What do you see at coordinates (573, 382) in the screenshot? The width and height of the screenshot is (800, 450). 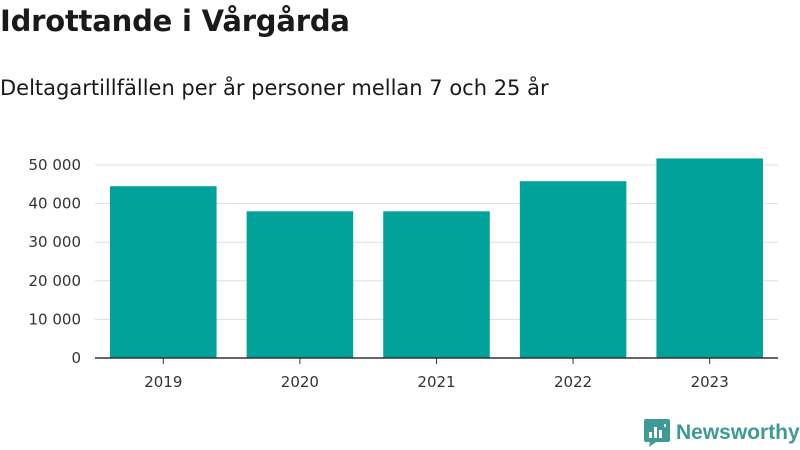 I see `x-tick-label: 2022` at bounding box center [573, 382].